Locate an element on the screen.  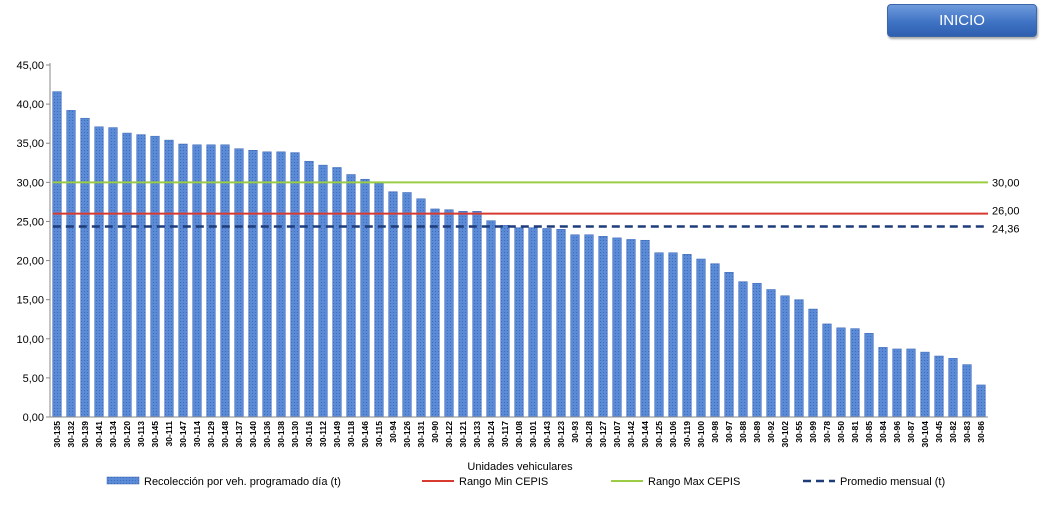
y-tick-label: 0,00 is located at coordinates (33, 418).